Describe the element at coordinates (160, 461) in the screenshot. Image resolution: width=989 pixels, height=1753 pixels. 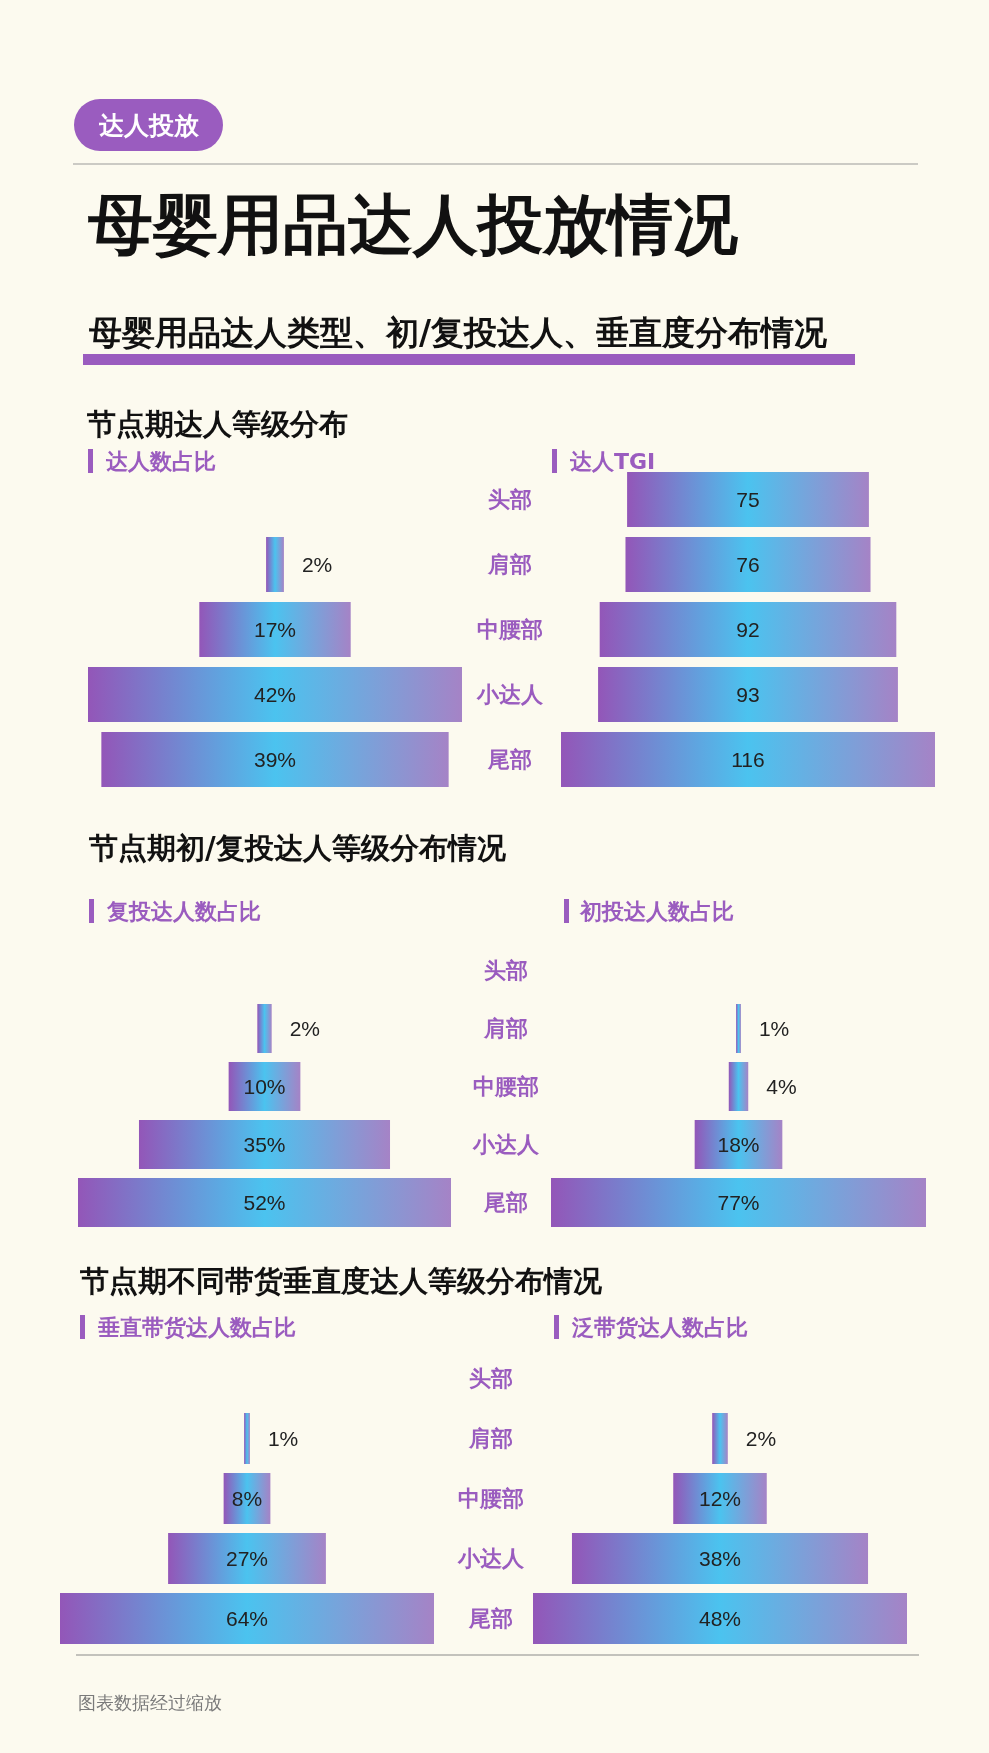
I see `text: 达人数占比` at that location.